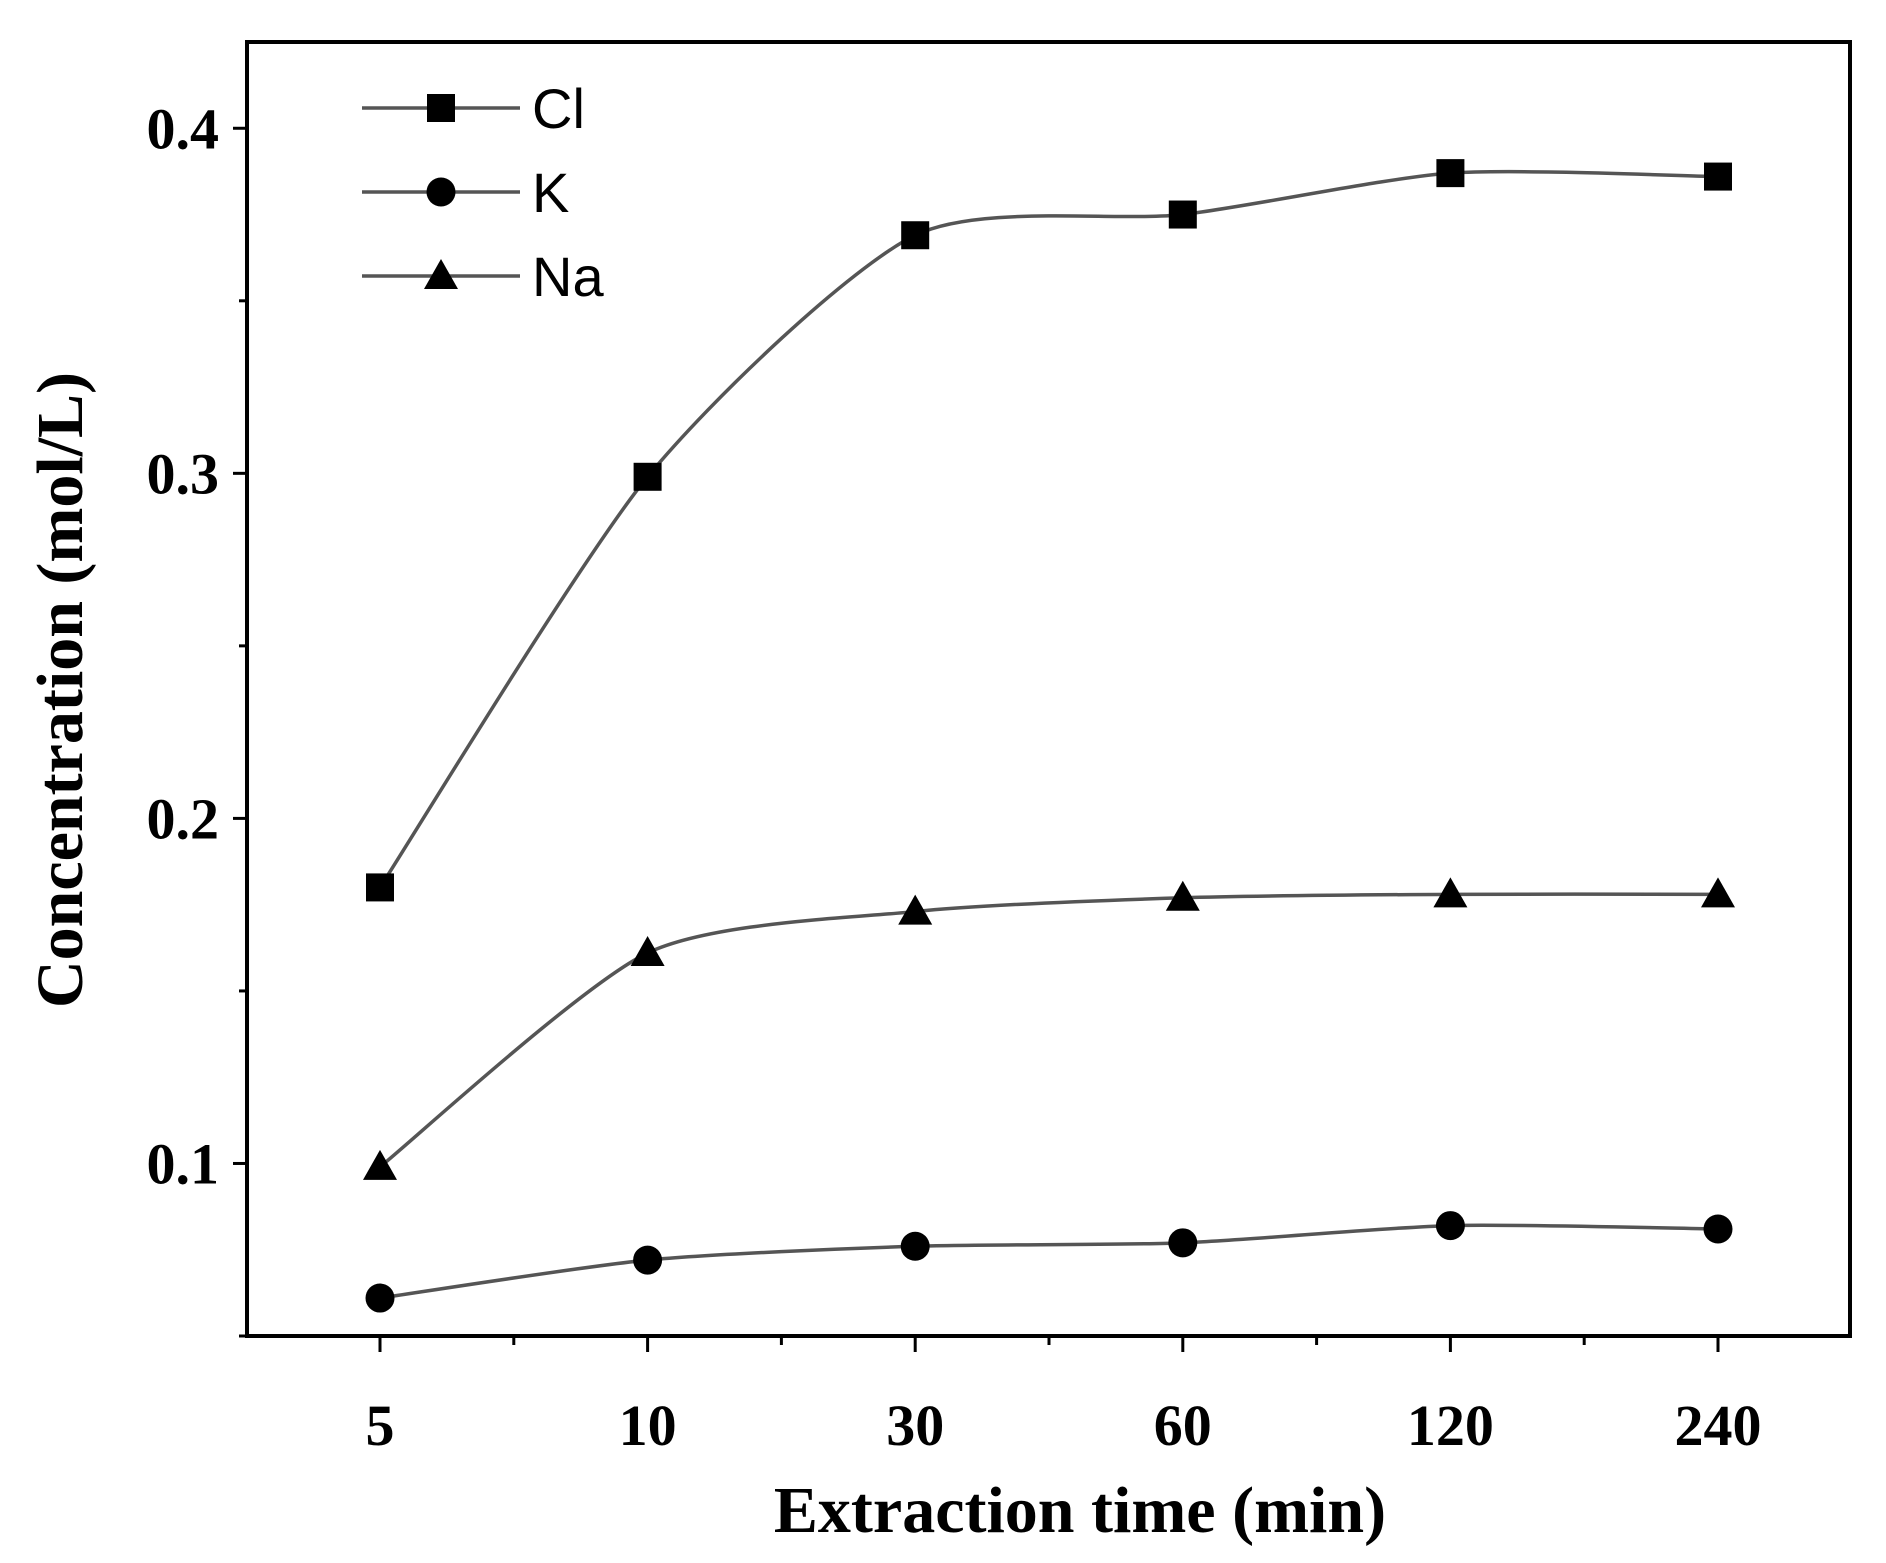 This screenshot has width=1886, height=1563. I want to click on legend-label-k: K, so click(550, 192).